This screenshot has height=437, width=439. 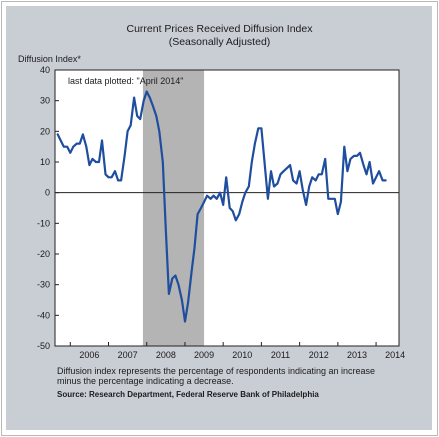 What do you see at coordinates (125, 81) in the screenshot?
I see `annotation-last-data: last data plotted: "April 2014"` at bounding box center [125, 81].